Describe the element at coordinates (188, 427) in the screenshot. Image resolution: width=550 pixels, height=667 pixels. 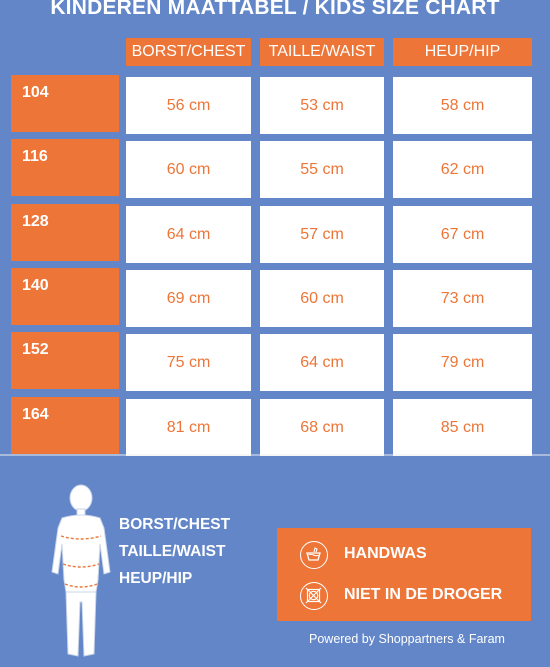
I see `chest-value: 81 cm` at that location.